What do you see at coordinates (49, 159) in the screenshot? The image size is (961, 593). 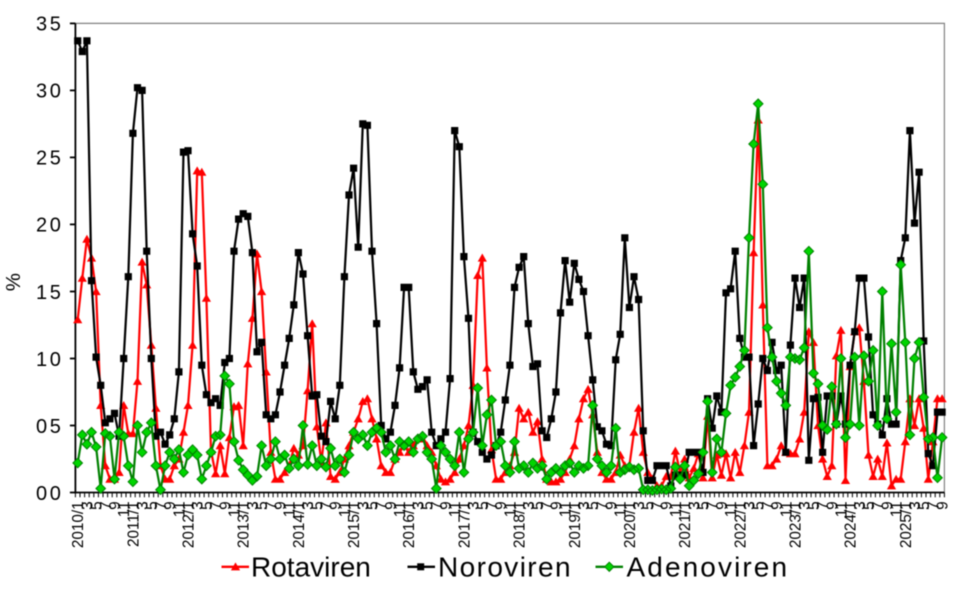 I see `svg-text: 25` at bounding box center [49, 159].